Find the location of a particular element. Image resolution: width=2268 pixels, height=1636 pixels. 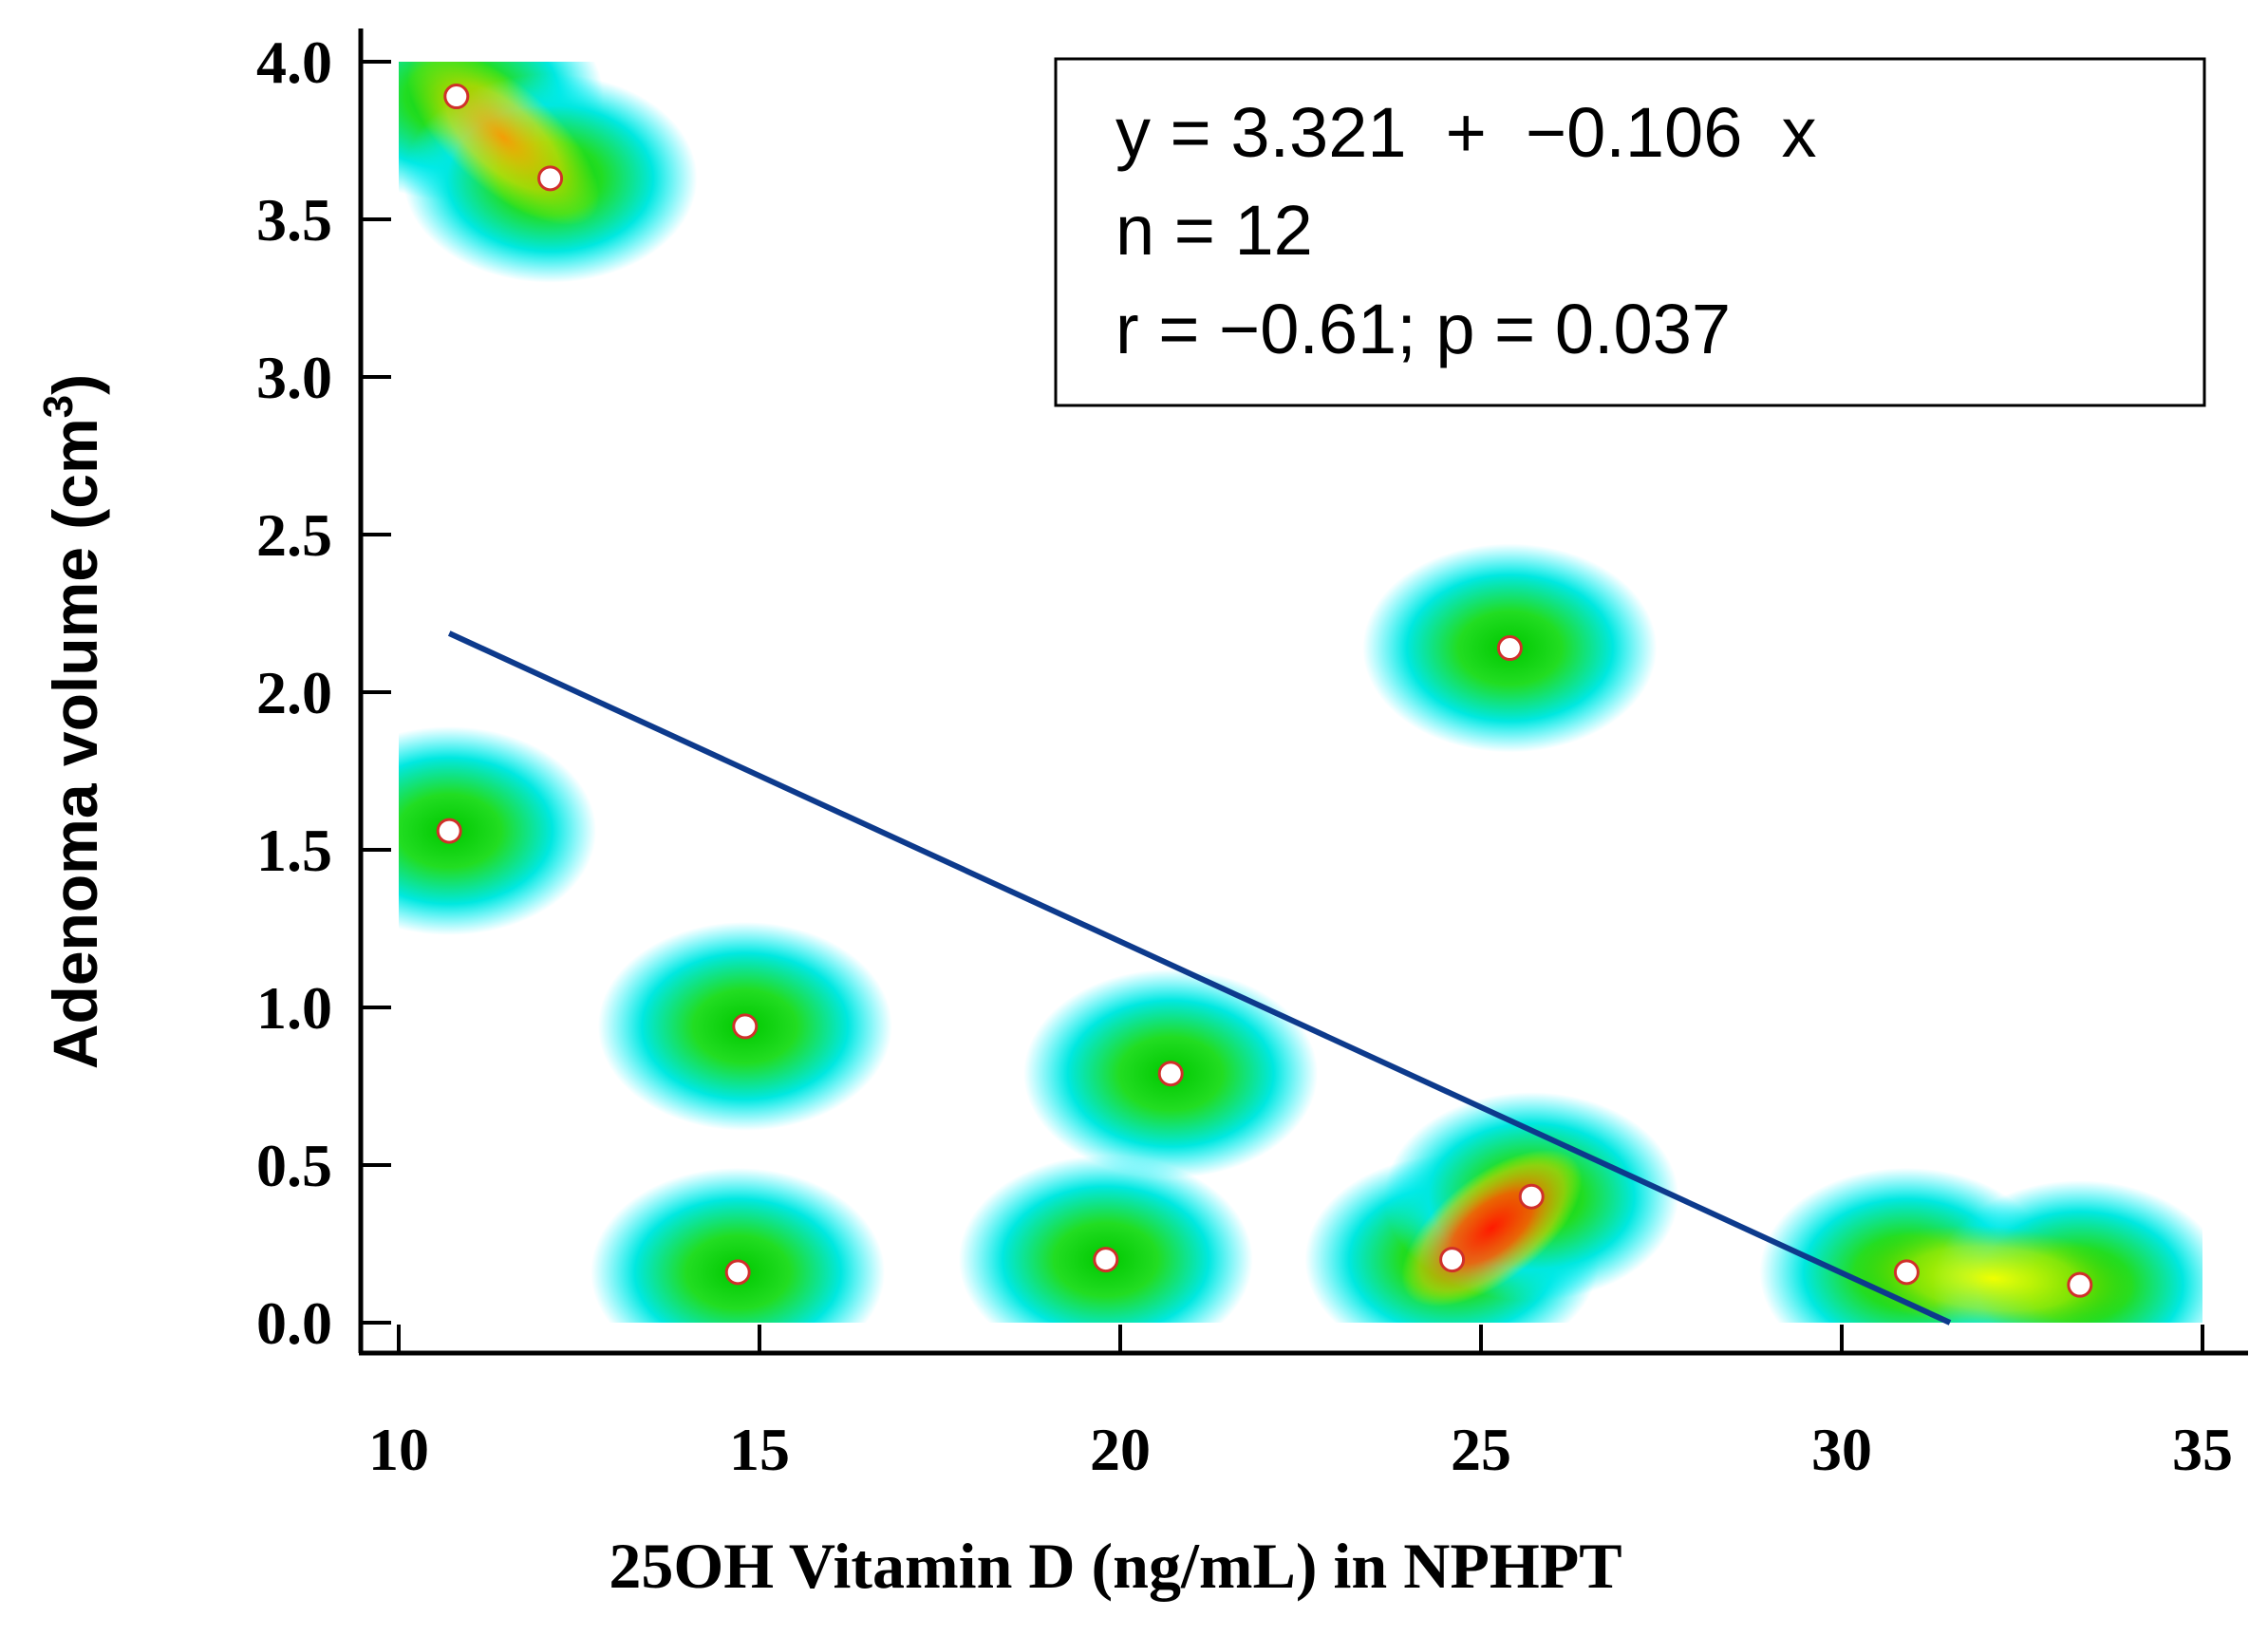

y-tick-label: 1.5 is located at coordinates (294, 851).